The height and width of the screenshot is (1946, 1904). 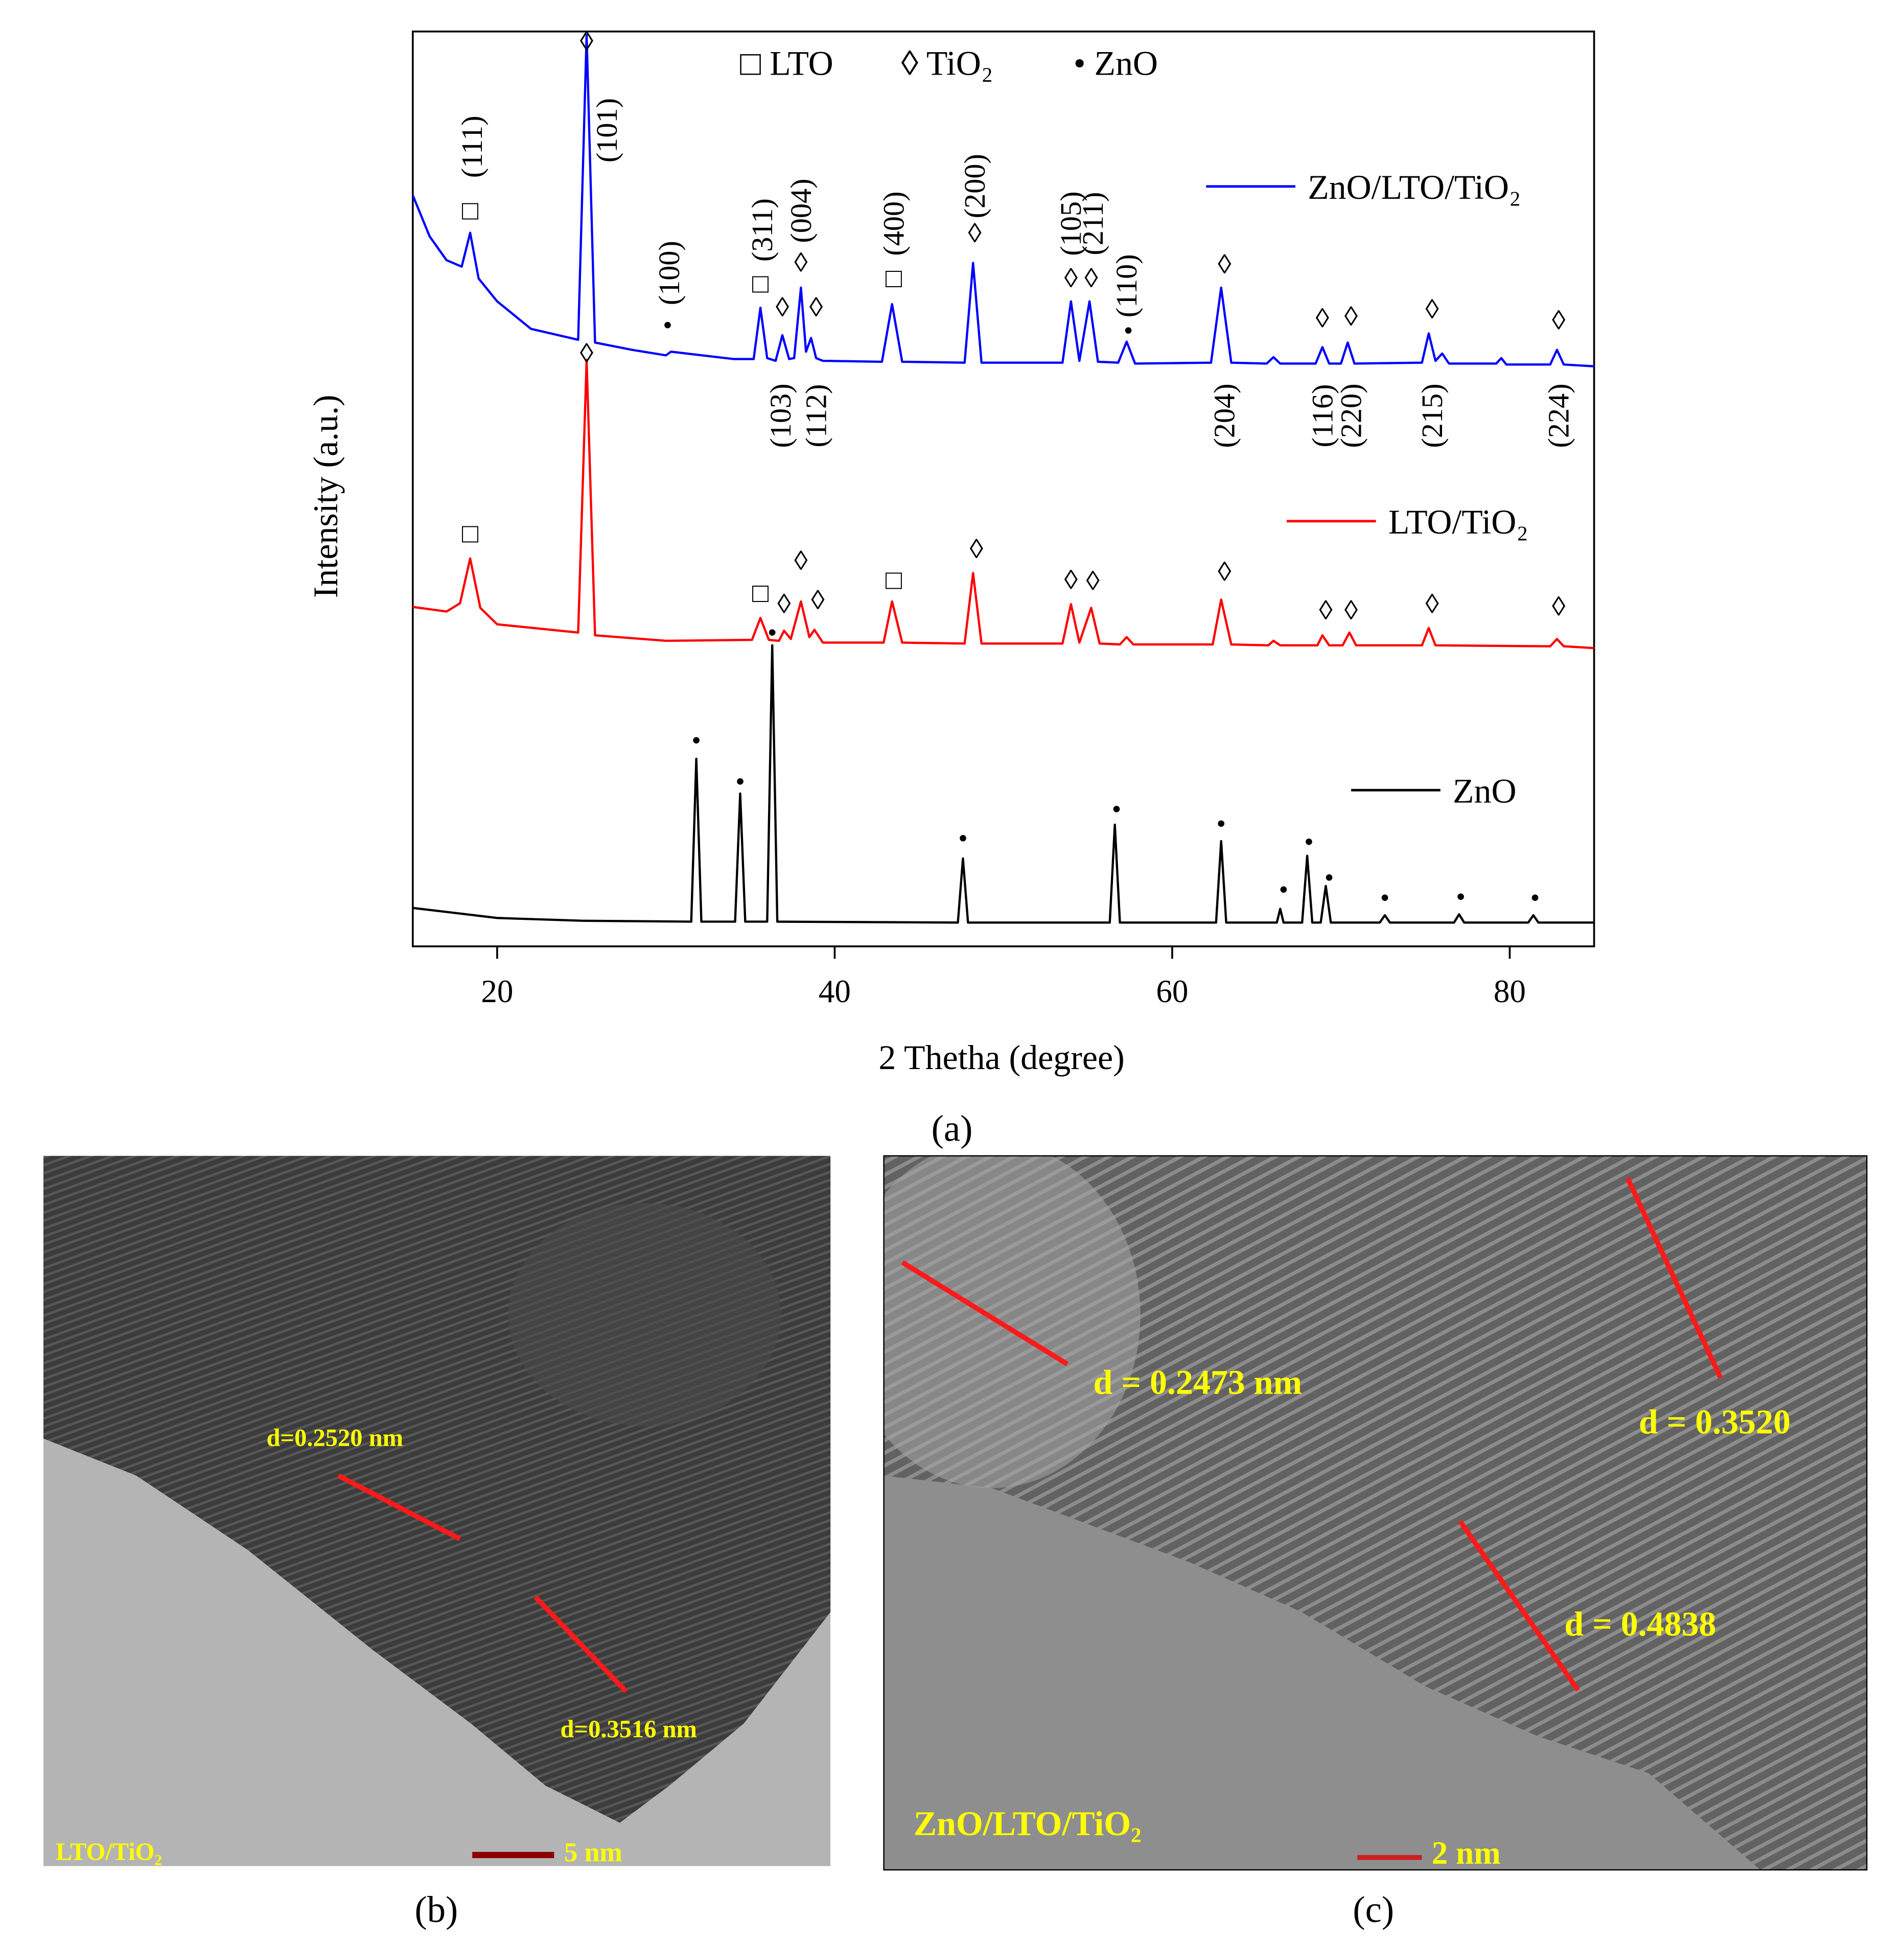 I want to click on hkl-label: (220), so click(x=1350, y=415).